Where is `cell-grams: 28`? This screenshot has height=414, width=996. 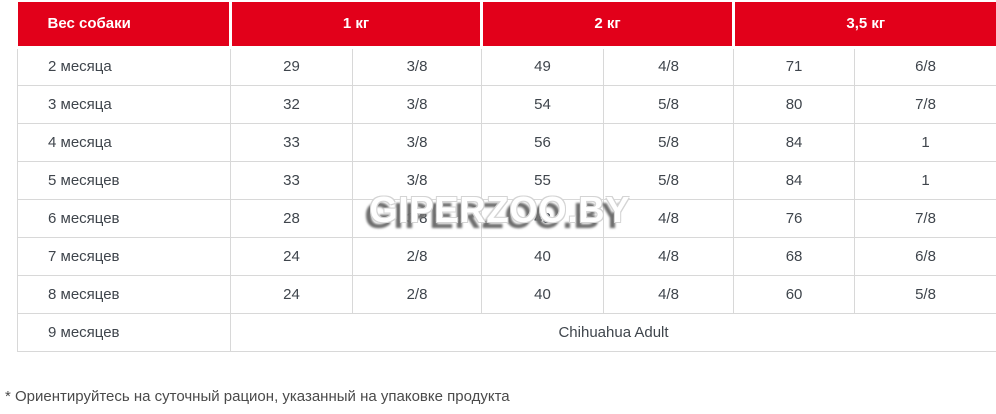
cell-grams: 28 is located at coordinates (291, 218).